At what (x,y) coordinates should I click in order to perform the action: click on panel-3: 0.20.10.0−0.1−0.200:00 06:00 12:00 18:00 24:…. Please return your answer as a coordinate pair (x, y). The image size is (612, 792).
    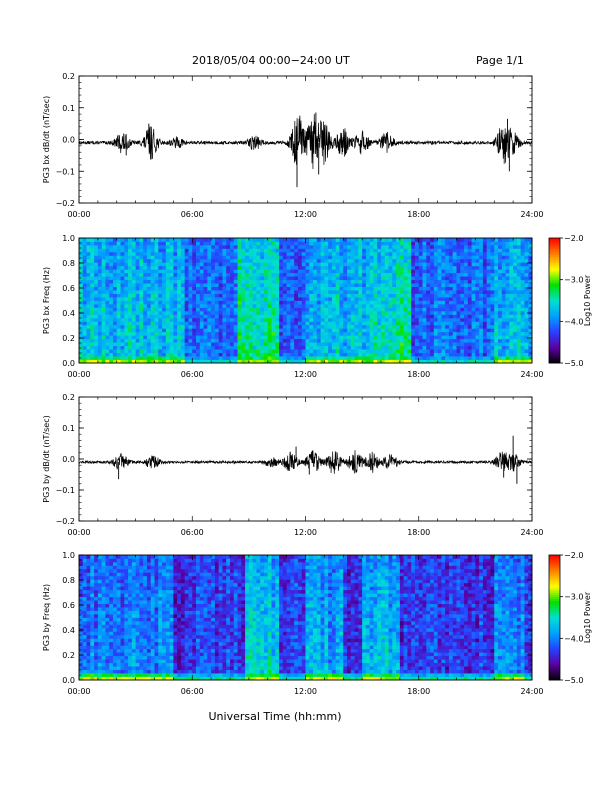
    Looking at the image, I should click on (293, 465).